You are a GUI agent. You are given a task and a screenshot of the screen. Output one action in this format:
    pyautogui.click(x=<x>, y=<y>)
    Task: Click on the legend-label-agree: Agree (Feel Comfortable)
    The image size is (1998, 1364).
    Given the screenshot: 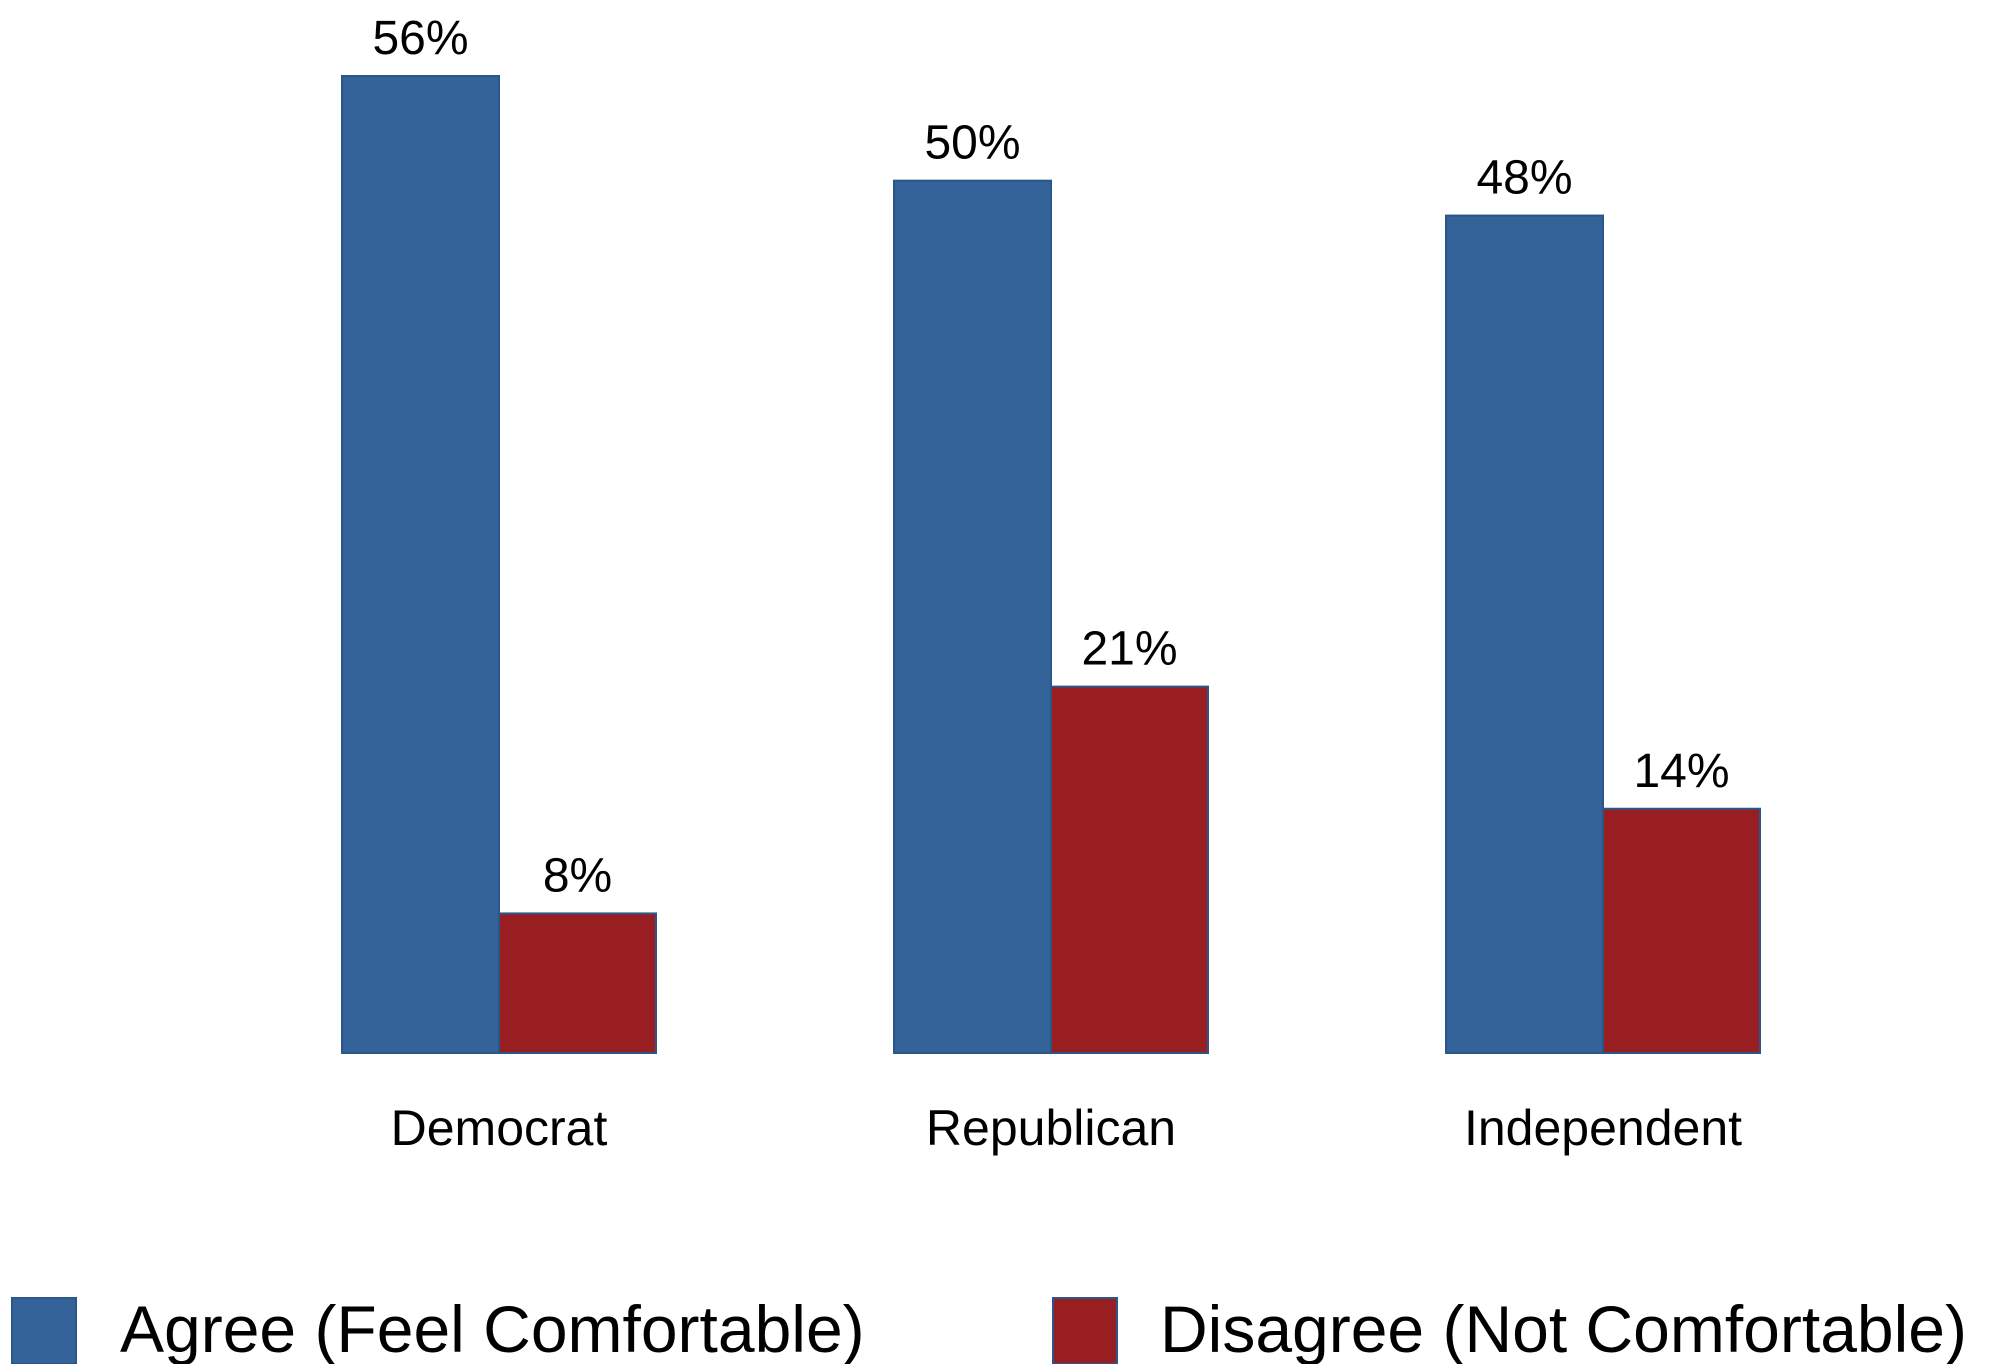 What is the action you would take?
    pyautogui.click(x=492, y=1328)
    